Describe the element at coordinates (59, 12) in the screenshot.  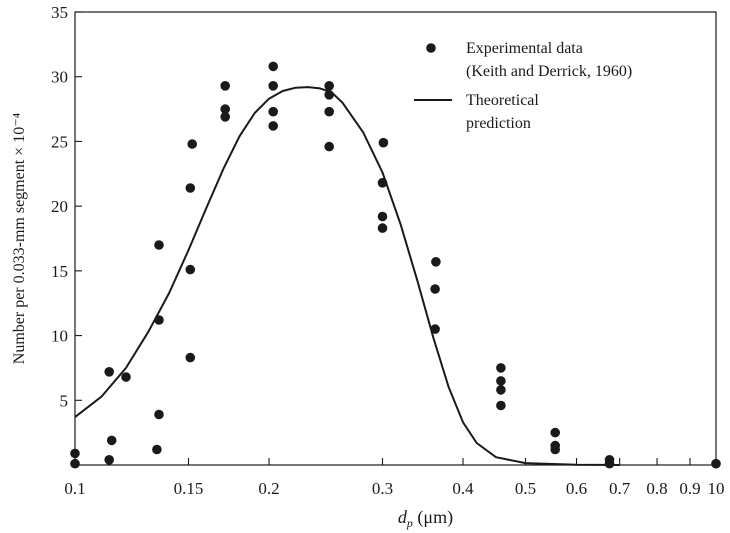
I see `y-tick-label: 35` at that location.